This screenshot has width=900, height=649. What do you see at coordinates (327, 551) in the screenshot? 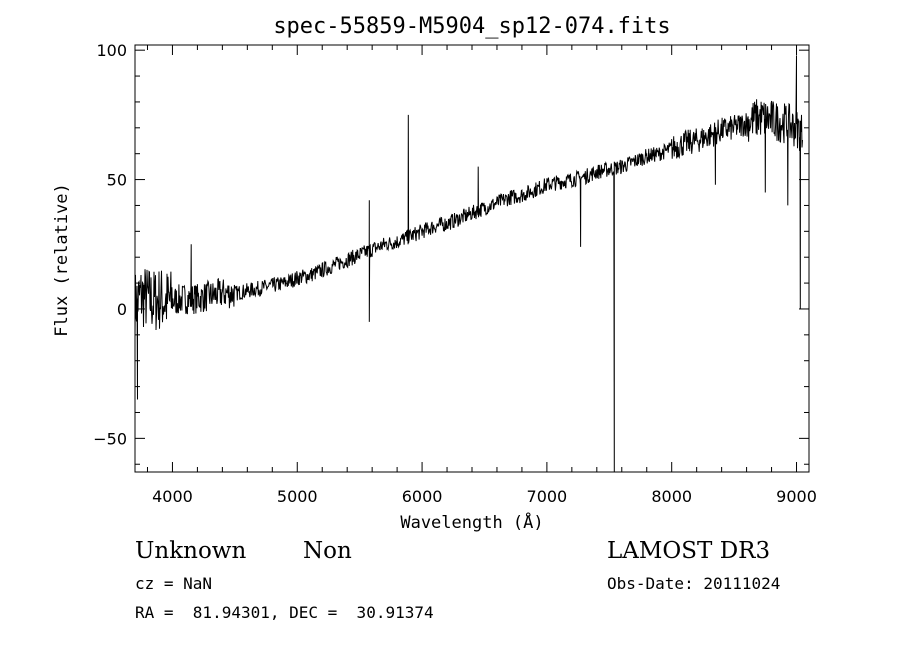
I see `object-subclass: Non` at bounding box center [327, 551].